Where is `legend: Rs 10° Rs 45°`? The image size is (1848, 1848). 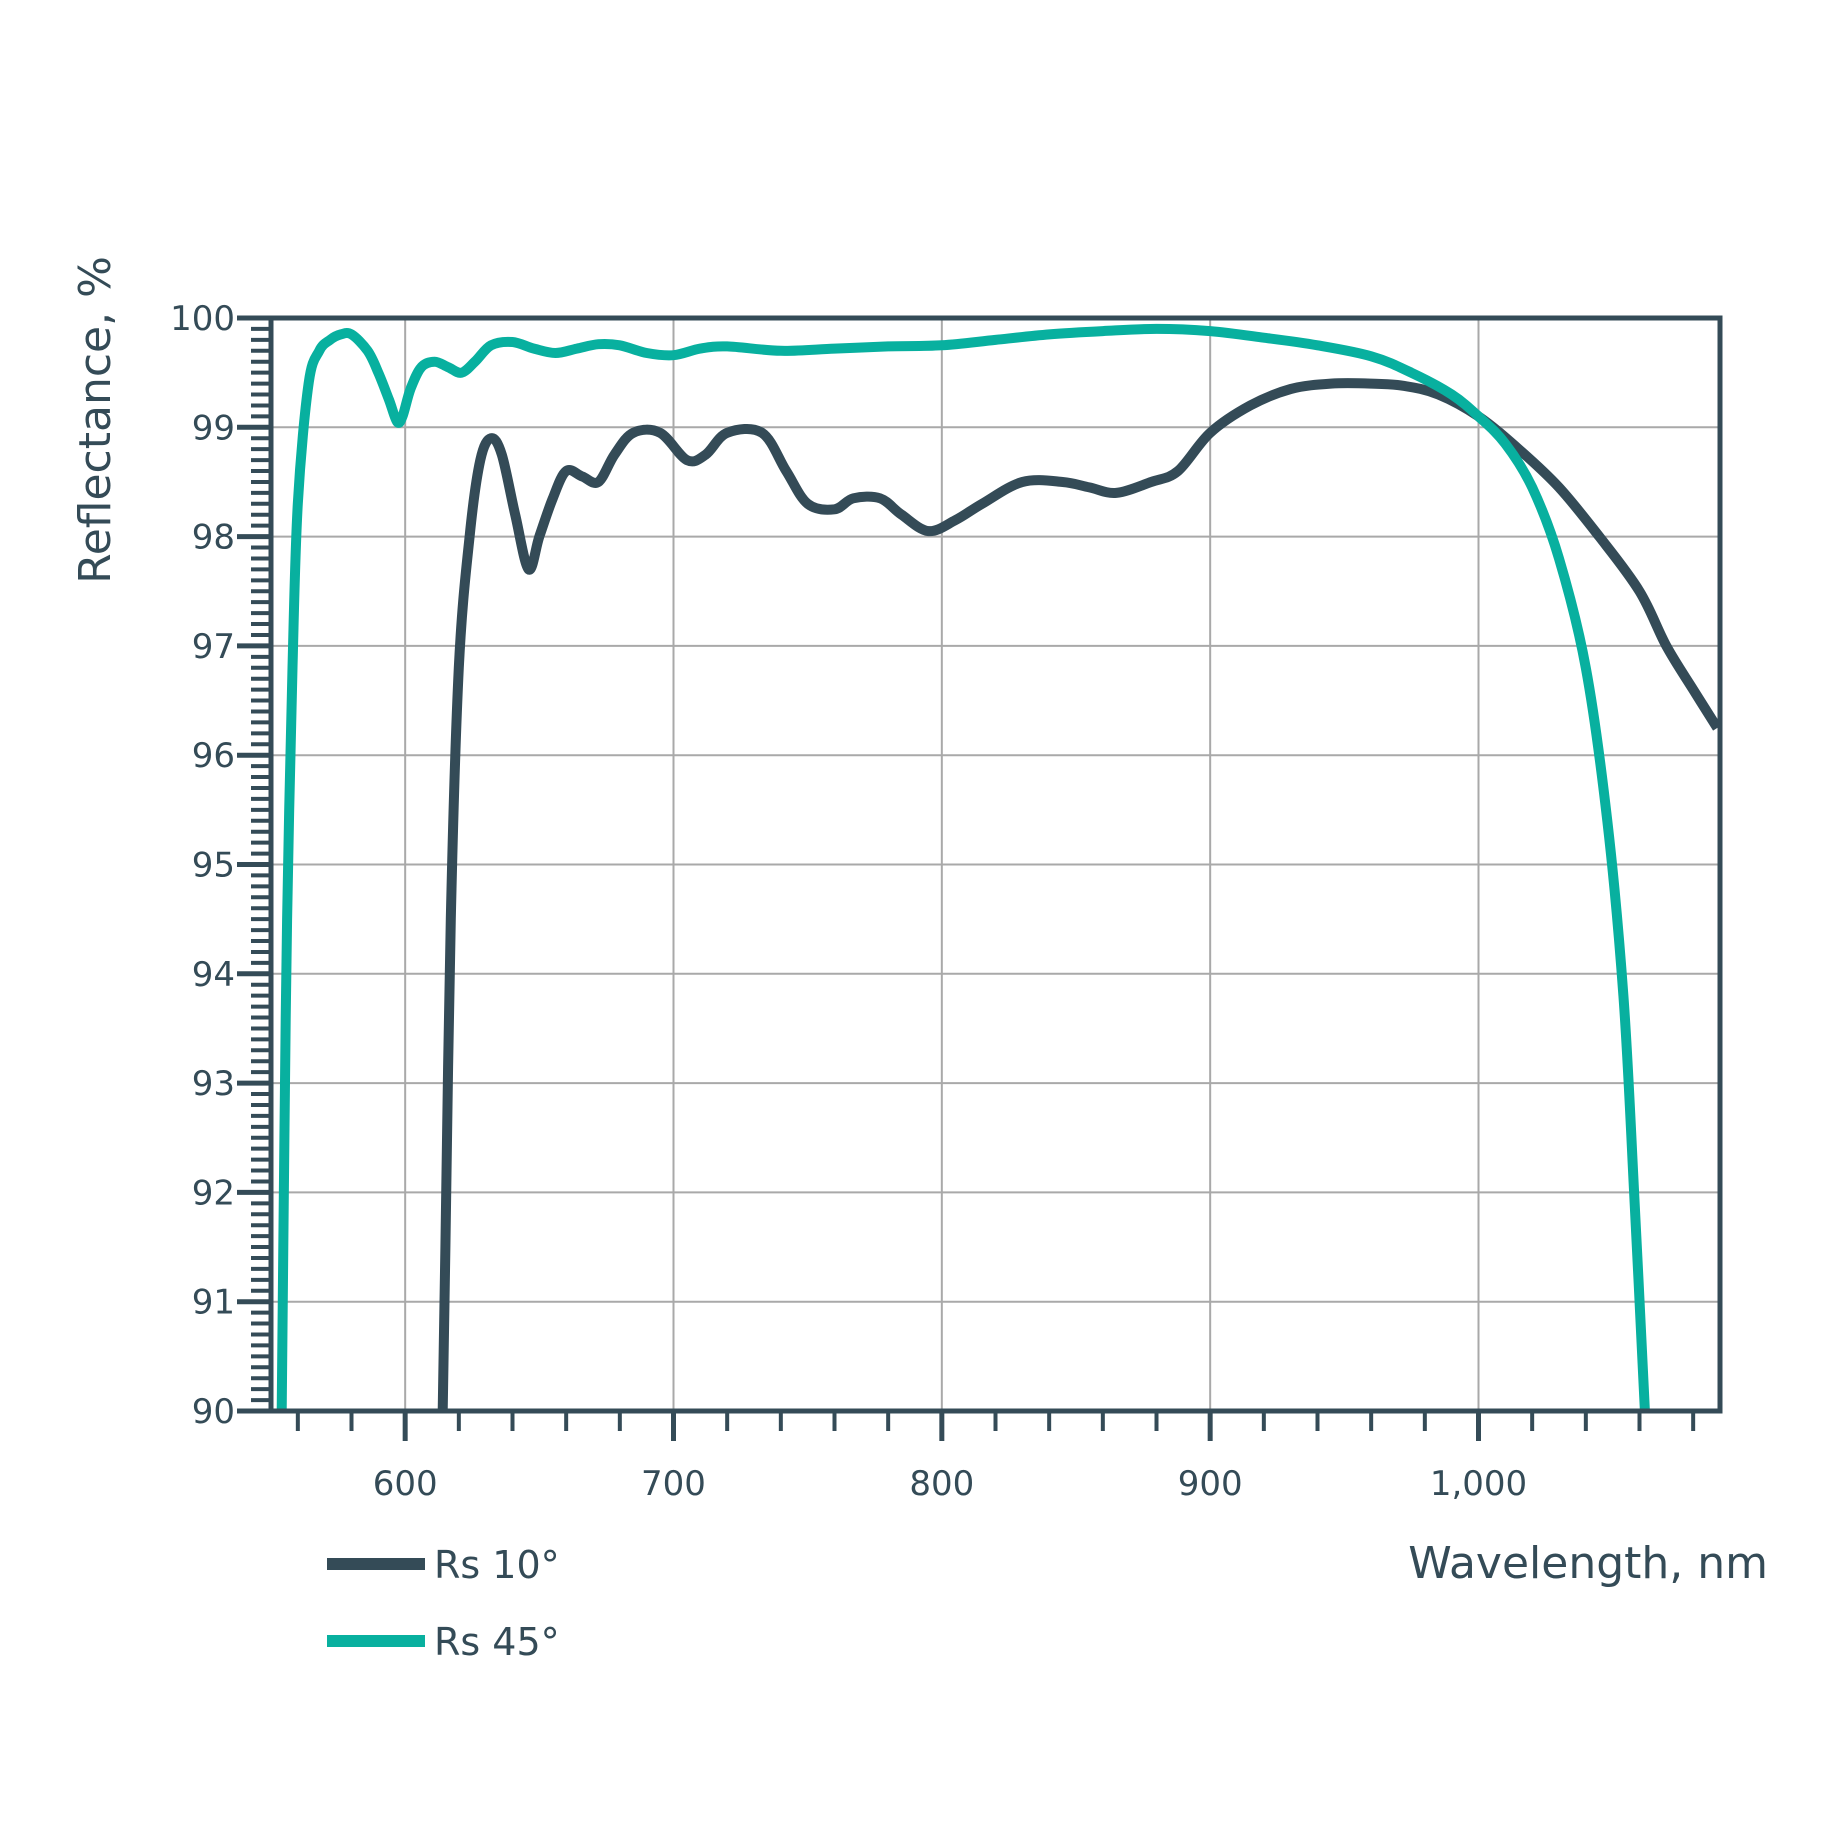
legend: Rs 10° Rs 45° is located at coordinates (443, 1603).